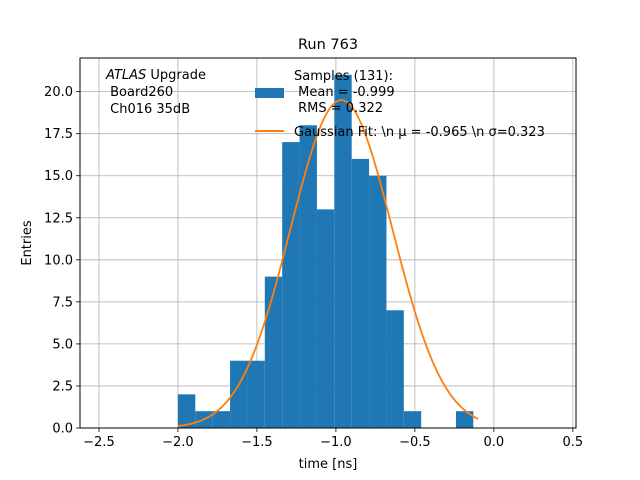  What do you see at coordinates (328, 45) in the screenshot?
I see `chart-title: Run 763` at bounding box center [328, 45].